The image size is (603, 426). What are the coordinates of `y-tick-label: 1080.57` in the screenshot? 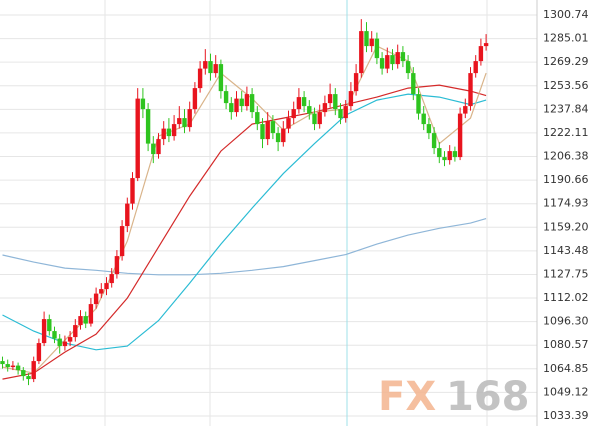 It's located at (566, 344).